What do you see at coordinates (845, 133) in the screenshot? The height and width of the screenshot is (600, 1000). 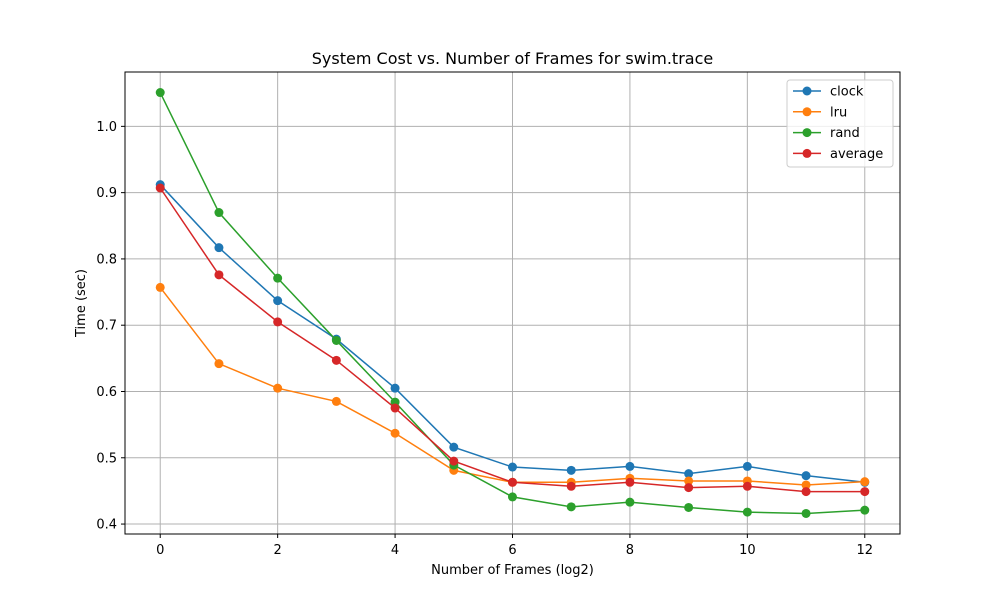 I see `legend-label: rand` at bounding box center [845, 133].